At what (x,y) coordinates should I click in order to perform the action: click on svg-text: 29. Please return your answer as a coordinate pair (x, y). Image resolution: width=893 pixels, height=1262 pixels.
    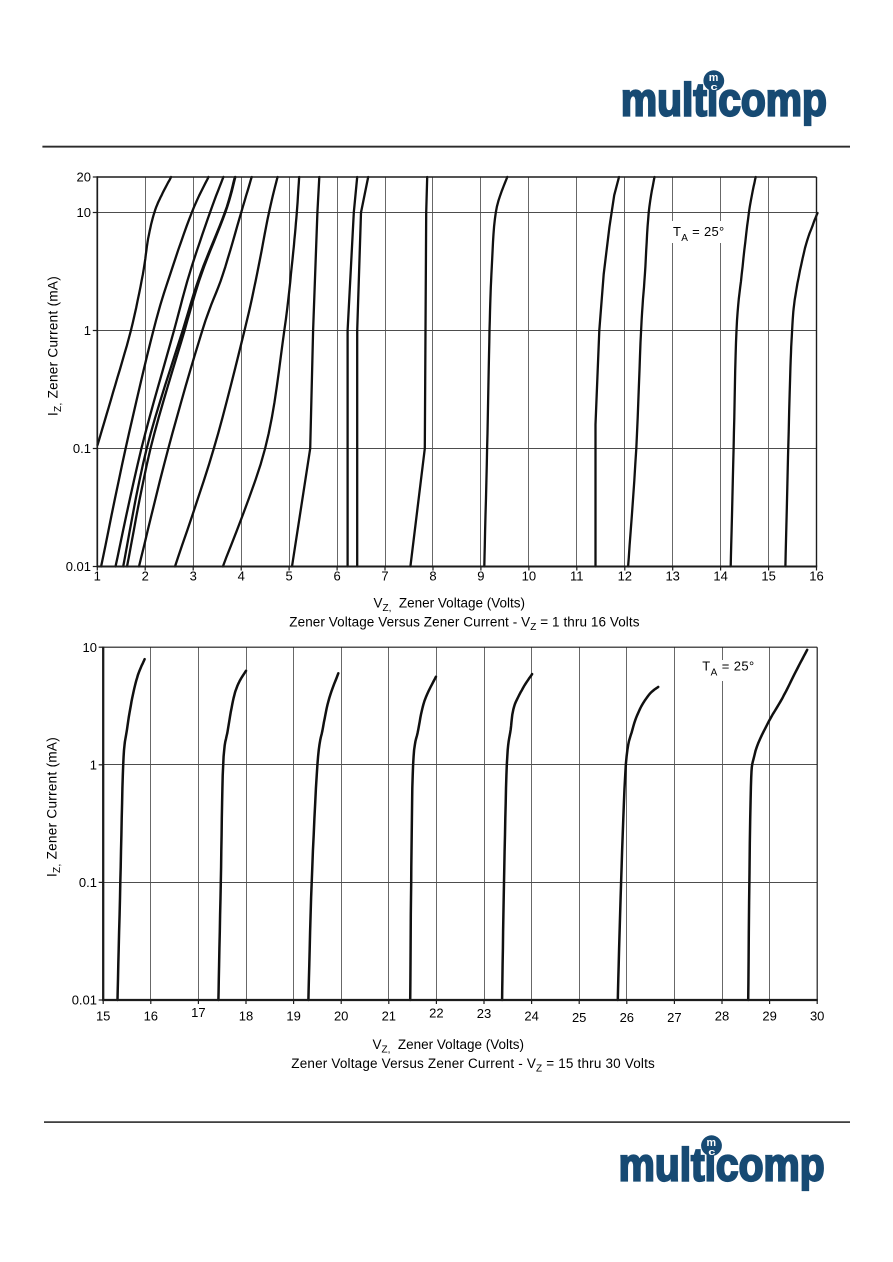
    Looking at the image, I should click on (769, 1016).